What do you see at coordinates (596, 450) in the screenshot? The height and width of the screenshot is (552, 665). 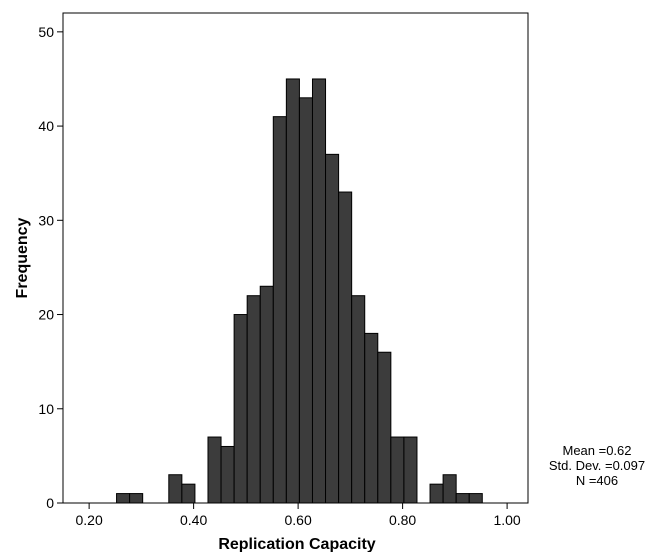 I see `stats-mean: Mean =0.62` at bounding box center [596, 450].